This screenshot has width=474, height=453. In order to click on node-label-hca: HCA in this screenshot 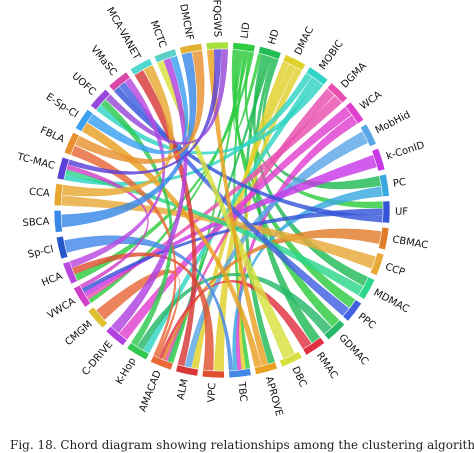, I will do `click(52, 280)`.